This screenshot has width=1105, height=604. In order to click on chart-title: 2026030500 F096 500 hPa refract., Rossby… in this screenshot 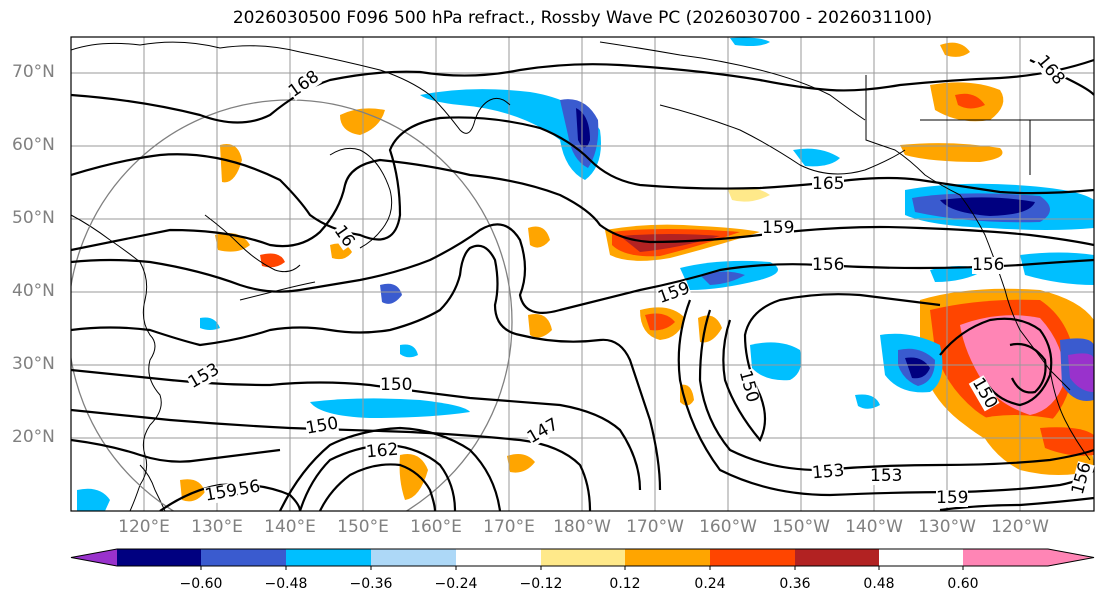, I will do `click(582, 18)`.